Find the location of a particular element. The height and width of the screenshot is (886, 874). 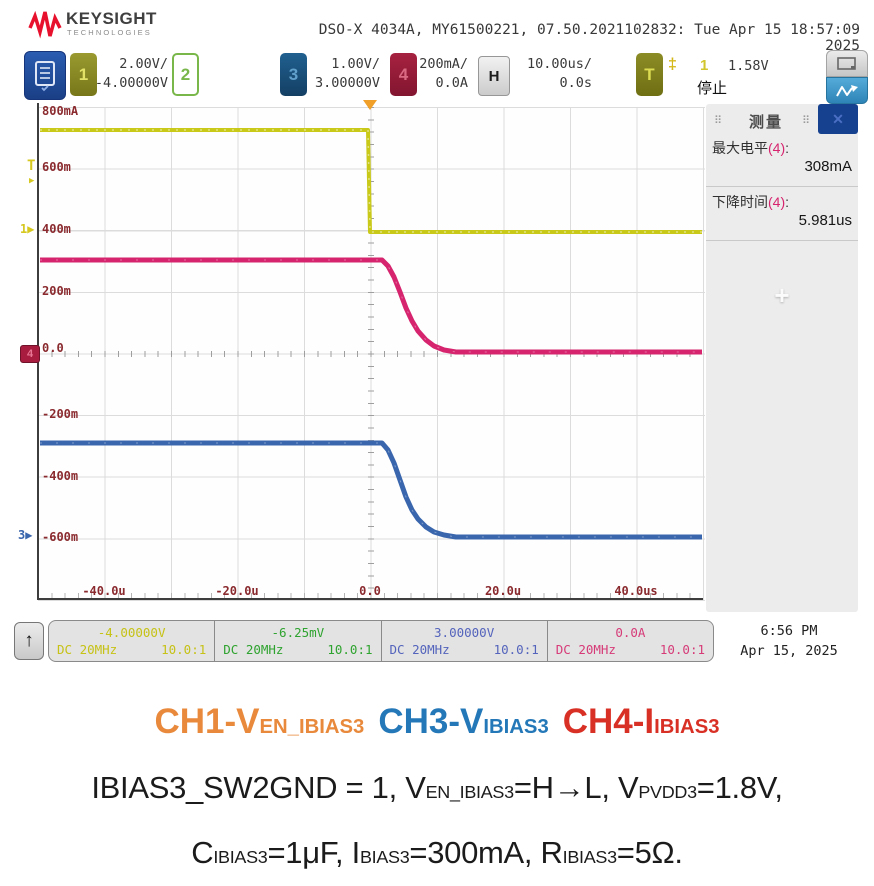

channel4-offset: 0.0A is located at coordinates (451, 83).